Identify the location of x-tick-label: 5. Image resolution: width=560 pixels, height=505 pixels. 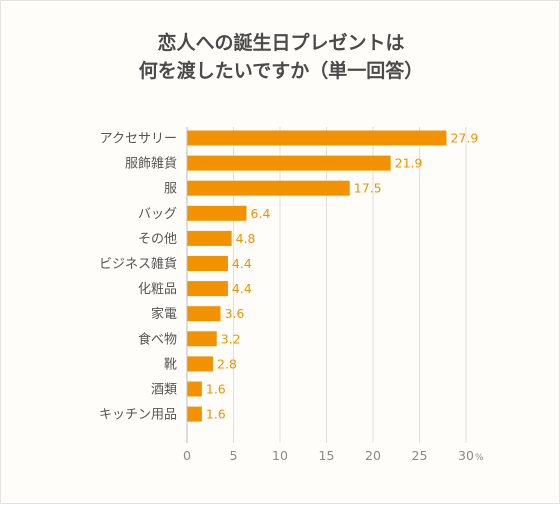
(234, 455).